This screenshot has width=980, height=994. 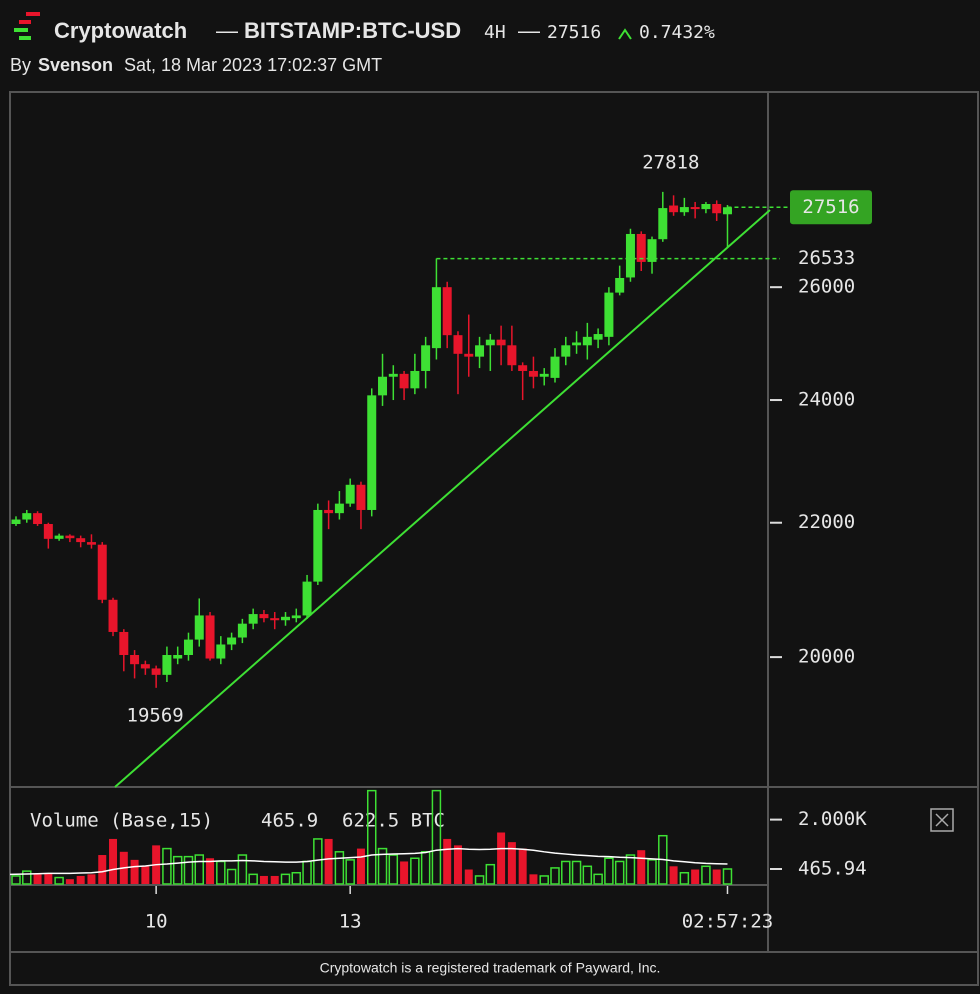 What do you see at coordinates (121, 821) in the screenshot?
I see `volume-label: Volume (Base,15)` at bounding box center [121, 821].